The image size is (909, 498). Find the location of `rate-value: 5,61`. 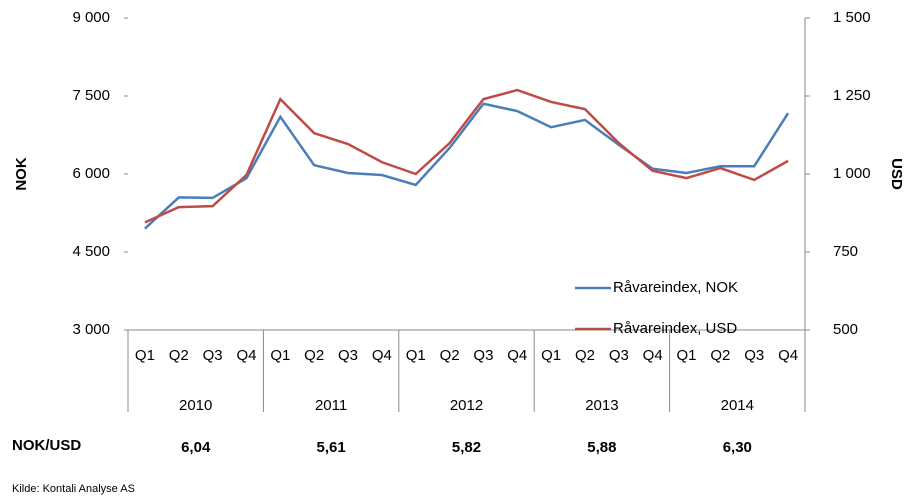

rate-value: 5,61 is located at coordinates (330, 447).